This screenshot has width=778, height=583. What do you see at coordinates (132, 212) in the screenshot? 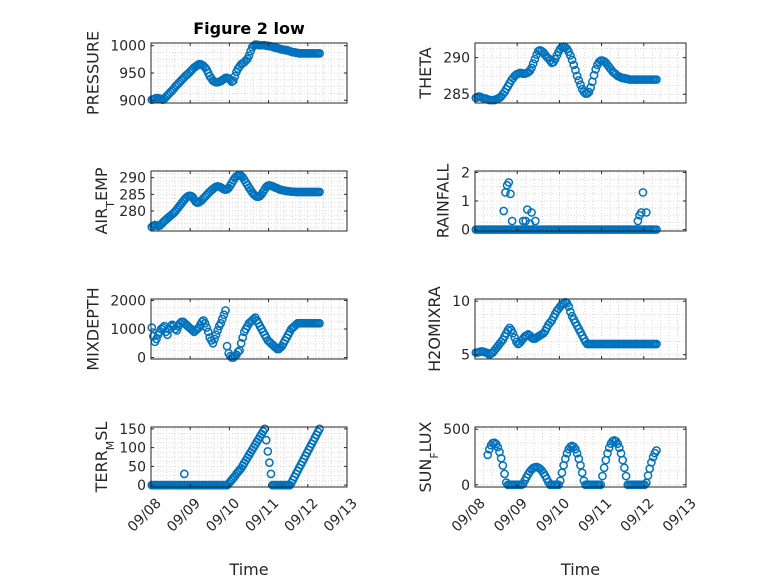
I see `y-tick-label: 280` at bounding box center [132, 212].